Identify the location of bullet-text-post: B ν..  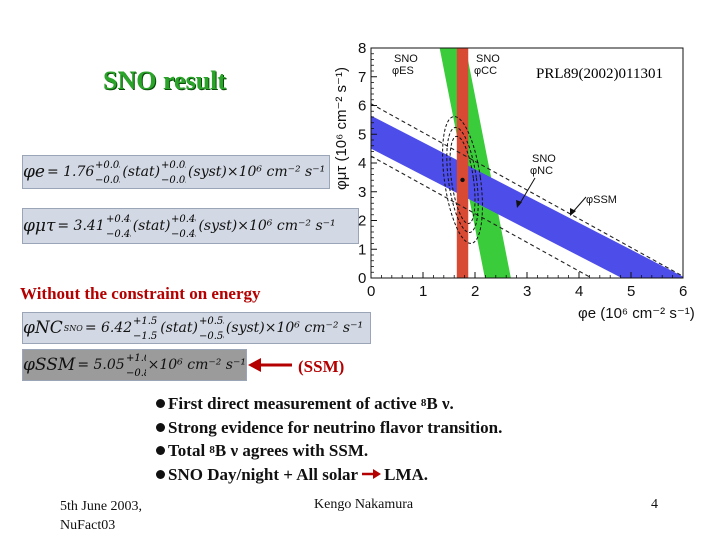
(440, 403).